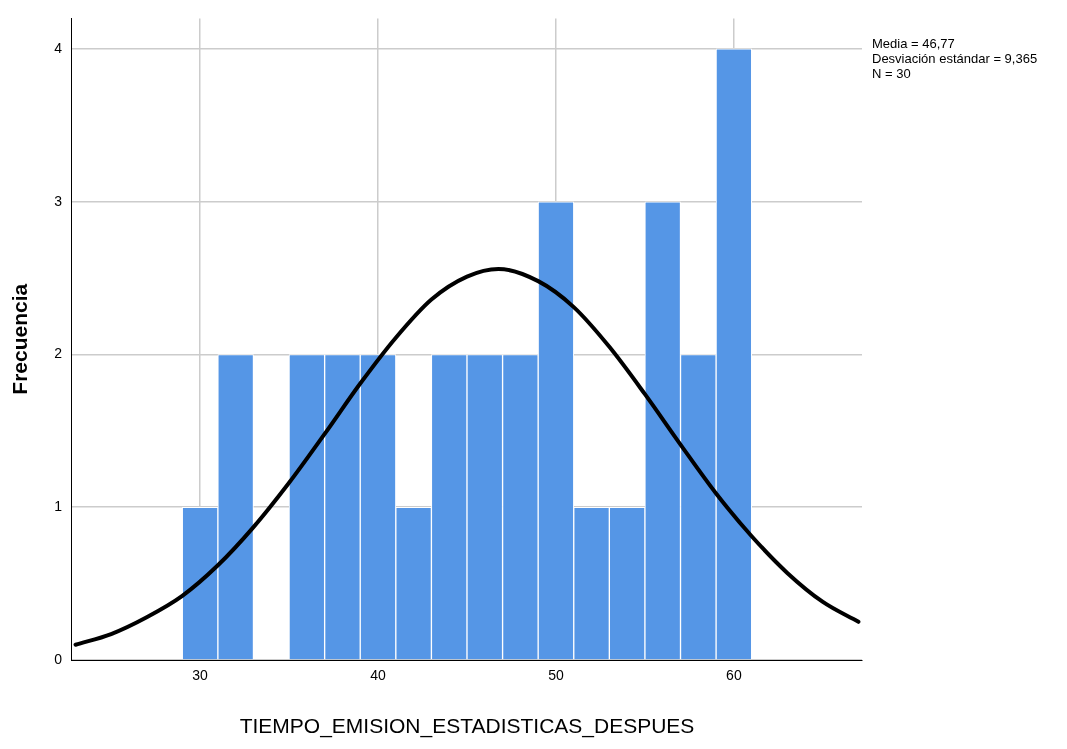 The height and width of the screenshot is (749, 1067). I want to click on y-tick-label: 2, so click(58, 353).